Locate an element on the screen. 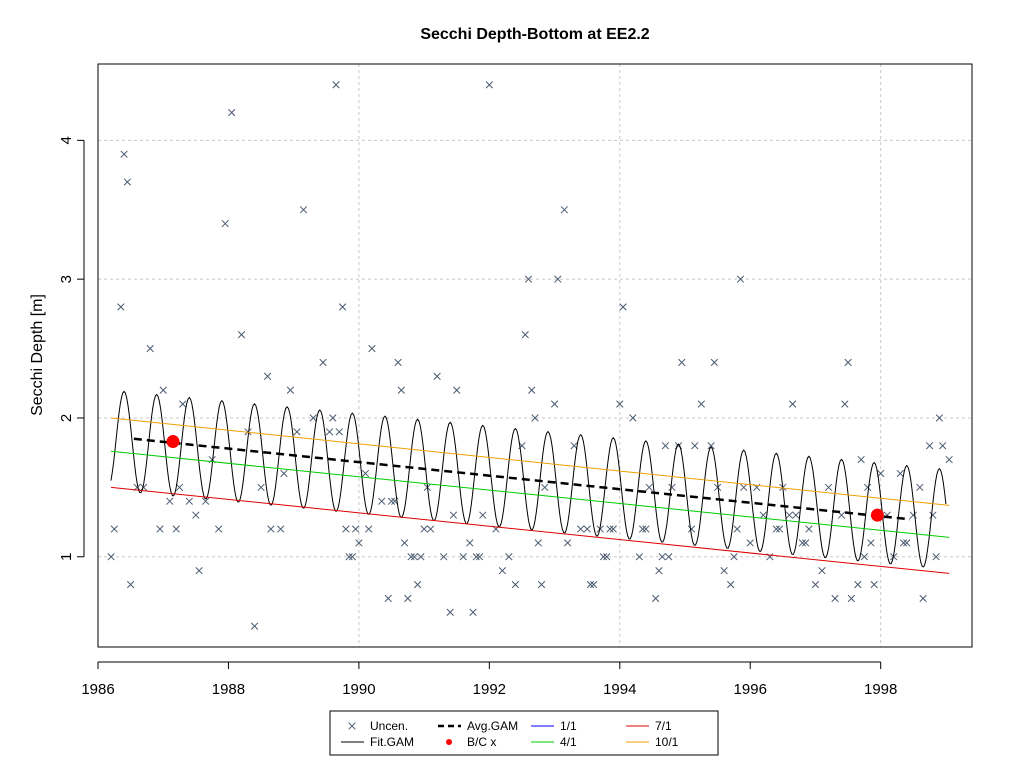 The height and width of the screenshot is (768, 1024). x-tick-label: 1998 is located at coordinates (880, 689).